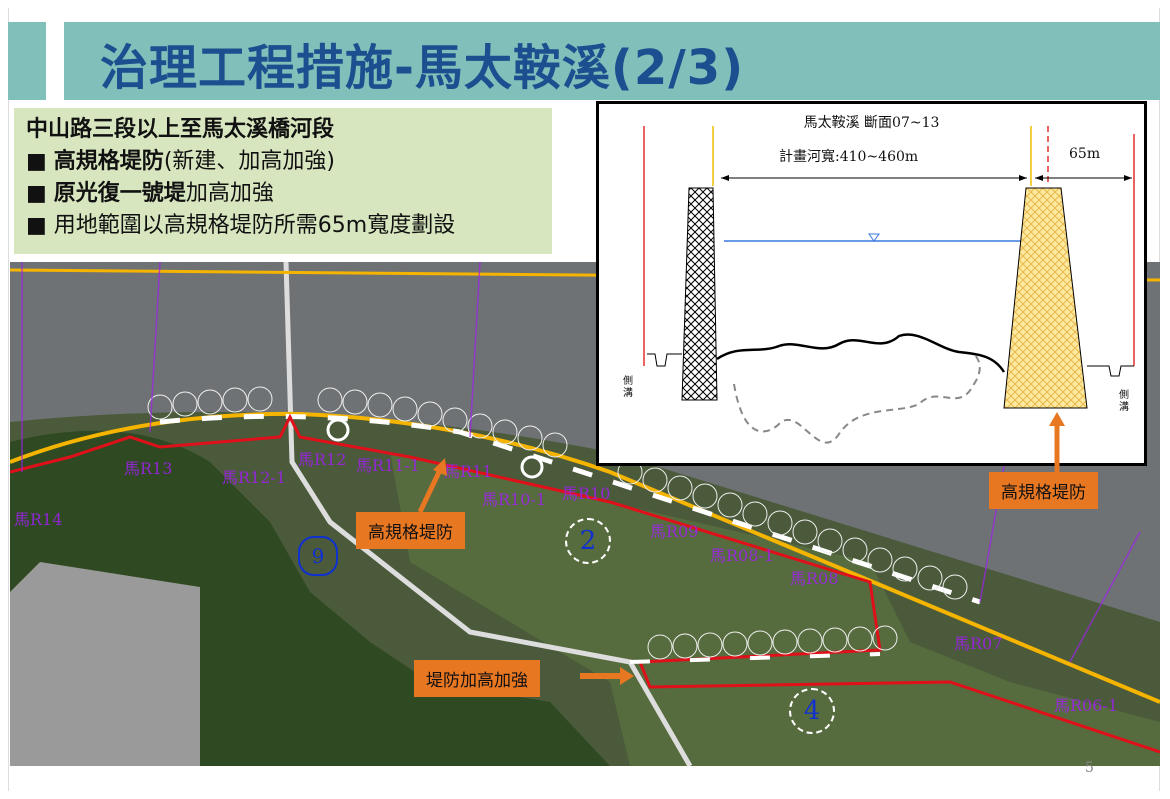  I want to click on page-number: 5, so click(1089, 768).